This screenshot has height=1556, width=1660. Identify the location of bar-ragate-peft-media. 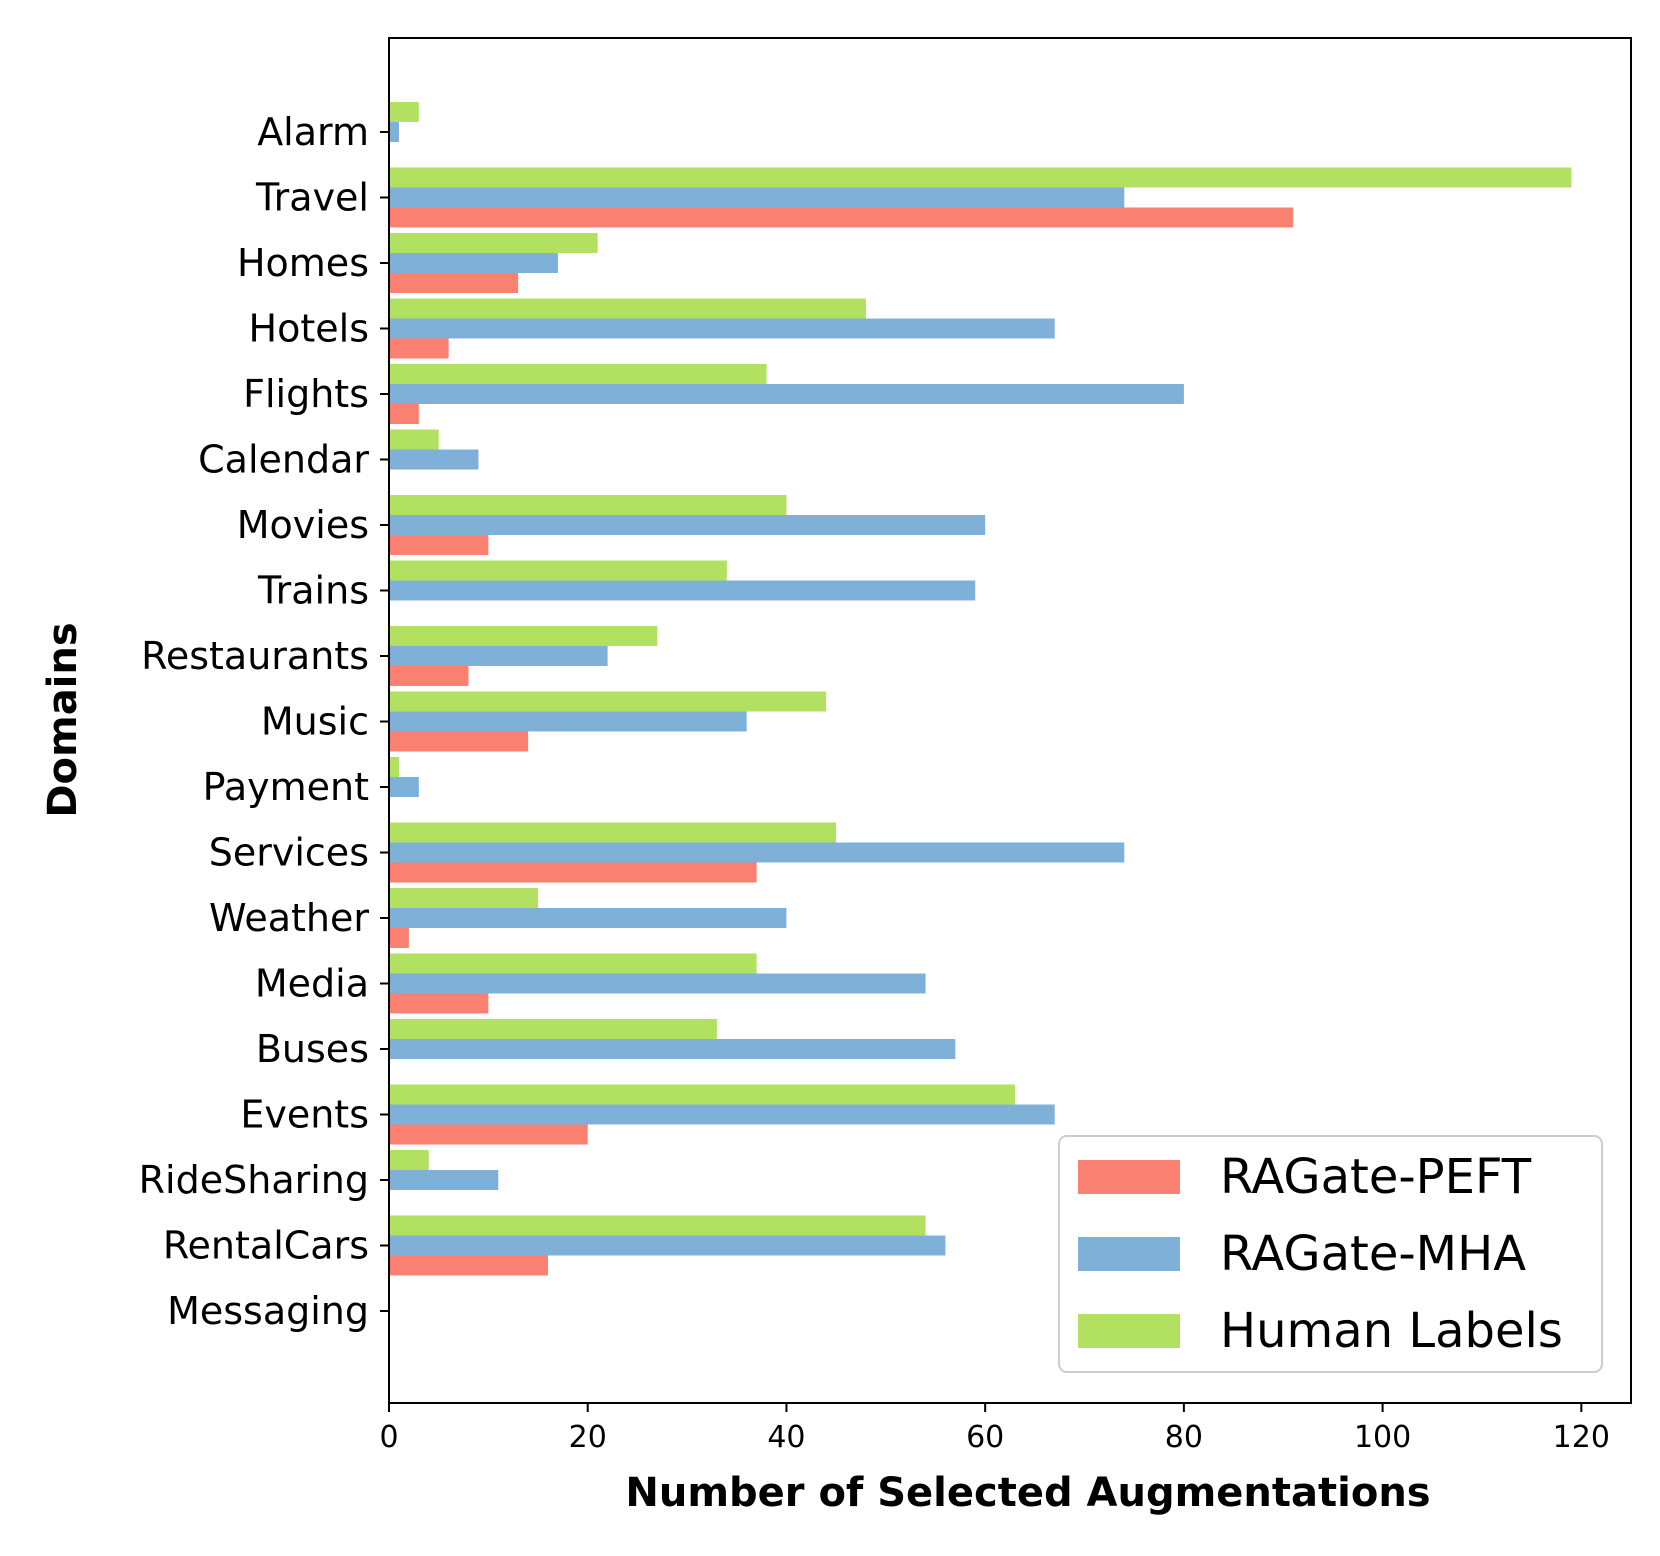
(439, 1003).